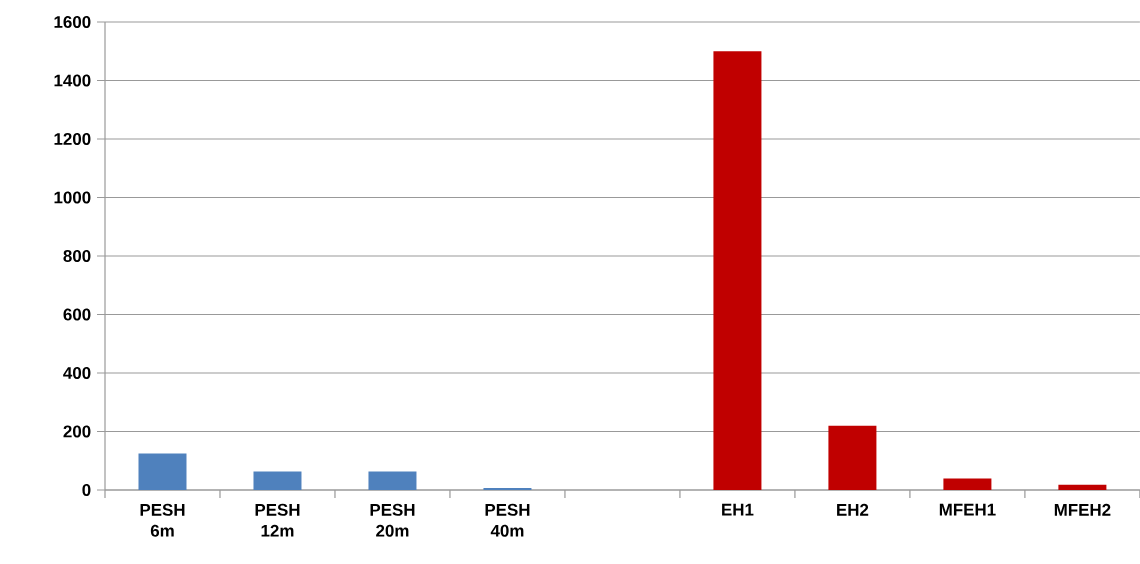  I want to click on y-tick-label: 200, so click(77, 431).